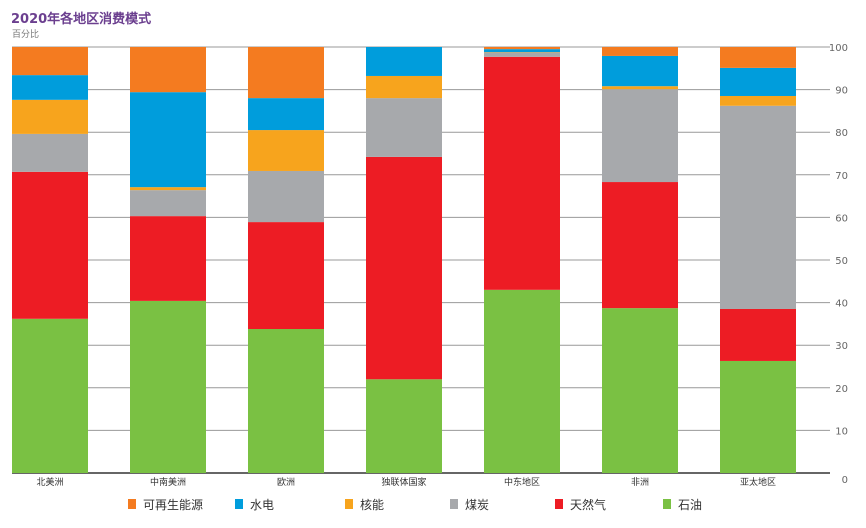 This screenshot has width=866, height=528. Describe the element at coordinates (640, 482) in the screenshot. I see `x-category-label: 非洲` at that location.